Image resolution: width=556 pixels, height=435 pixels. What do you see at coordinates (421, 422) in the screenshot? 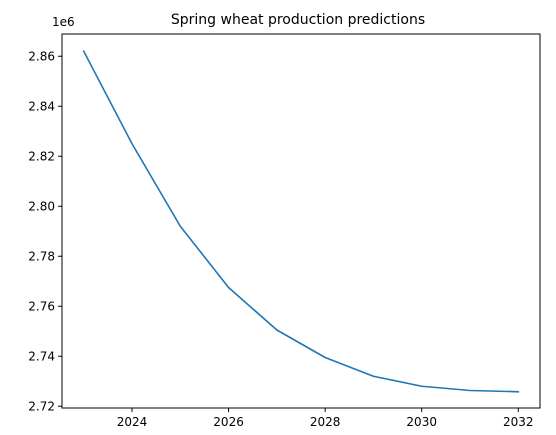
I see `x-tick-label: 2030` at bounding box center [421, 422].